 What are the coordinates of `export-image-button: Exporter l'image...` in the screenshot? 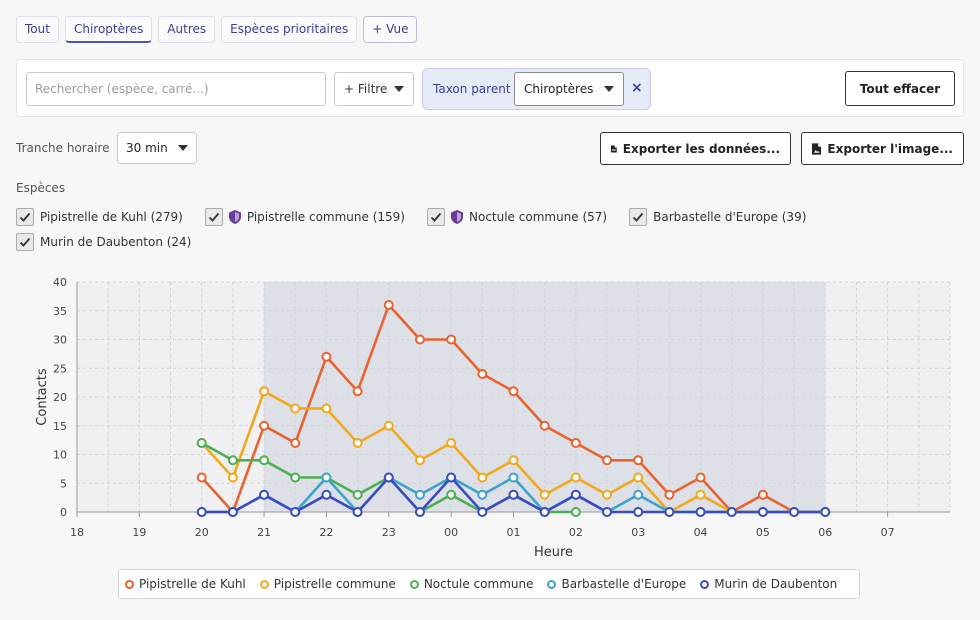 It's located at (882, 148).